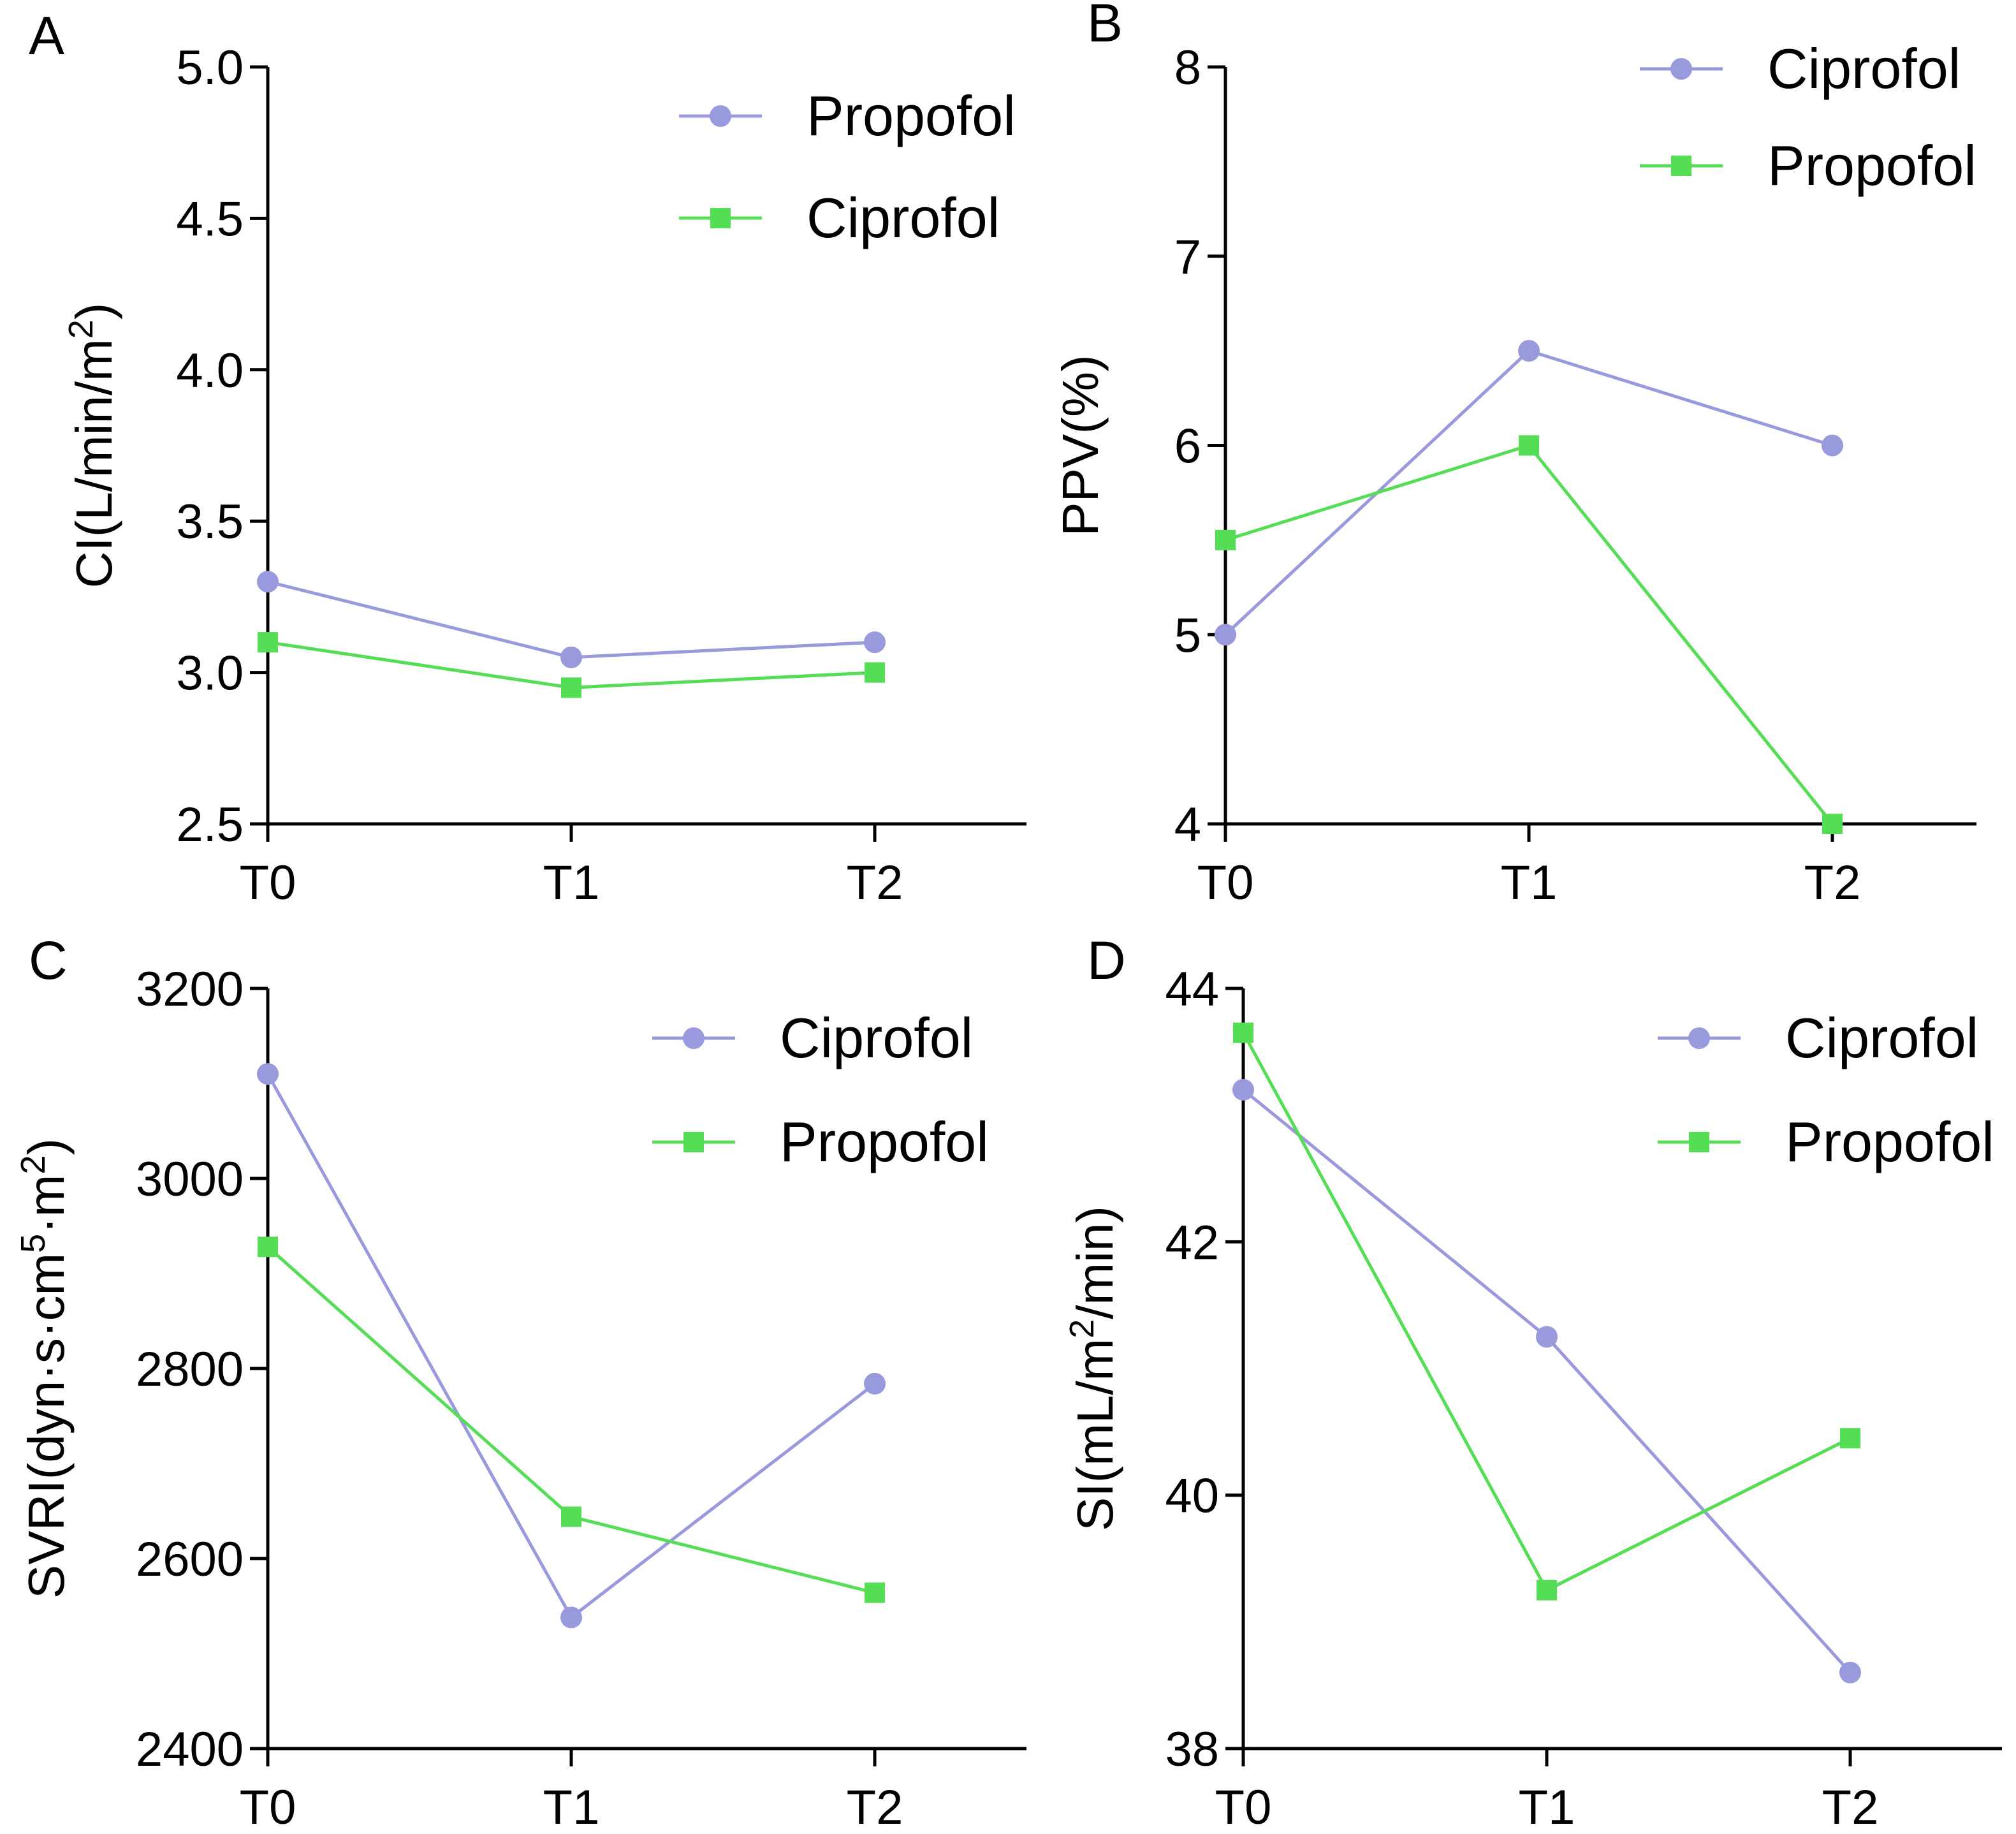  What do you see at coordinates (46, 36) in the screenshot?
I see `panel-letter: A` at bounding box center [46, 36].